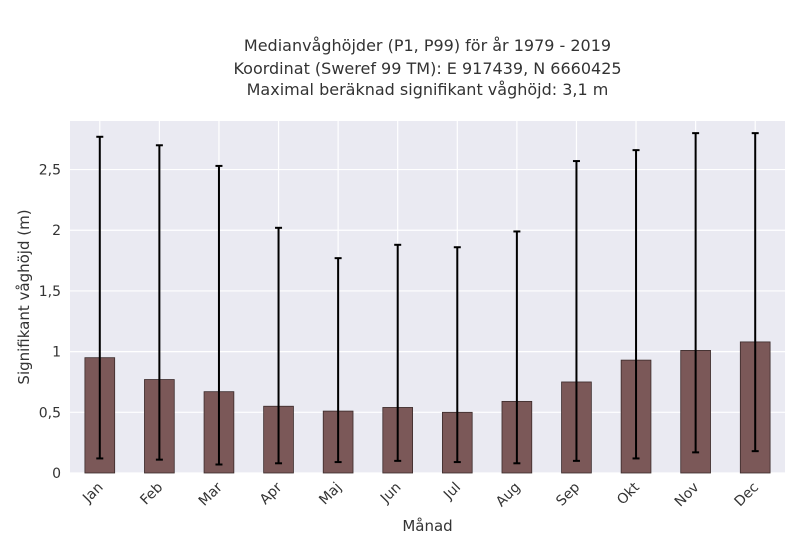 Image resolution: width=800 pixels, height=550 pixels. What do you see at coordinates (211, 494) in the screenshot?
I see `x-tick-label: Mar` at bounding box center [211, 494].